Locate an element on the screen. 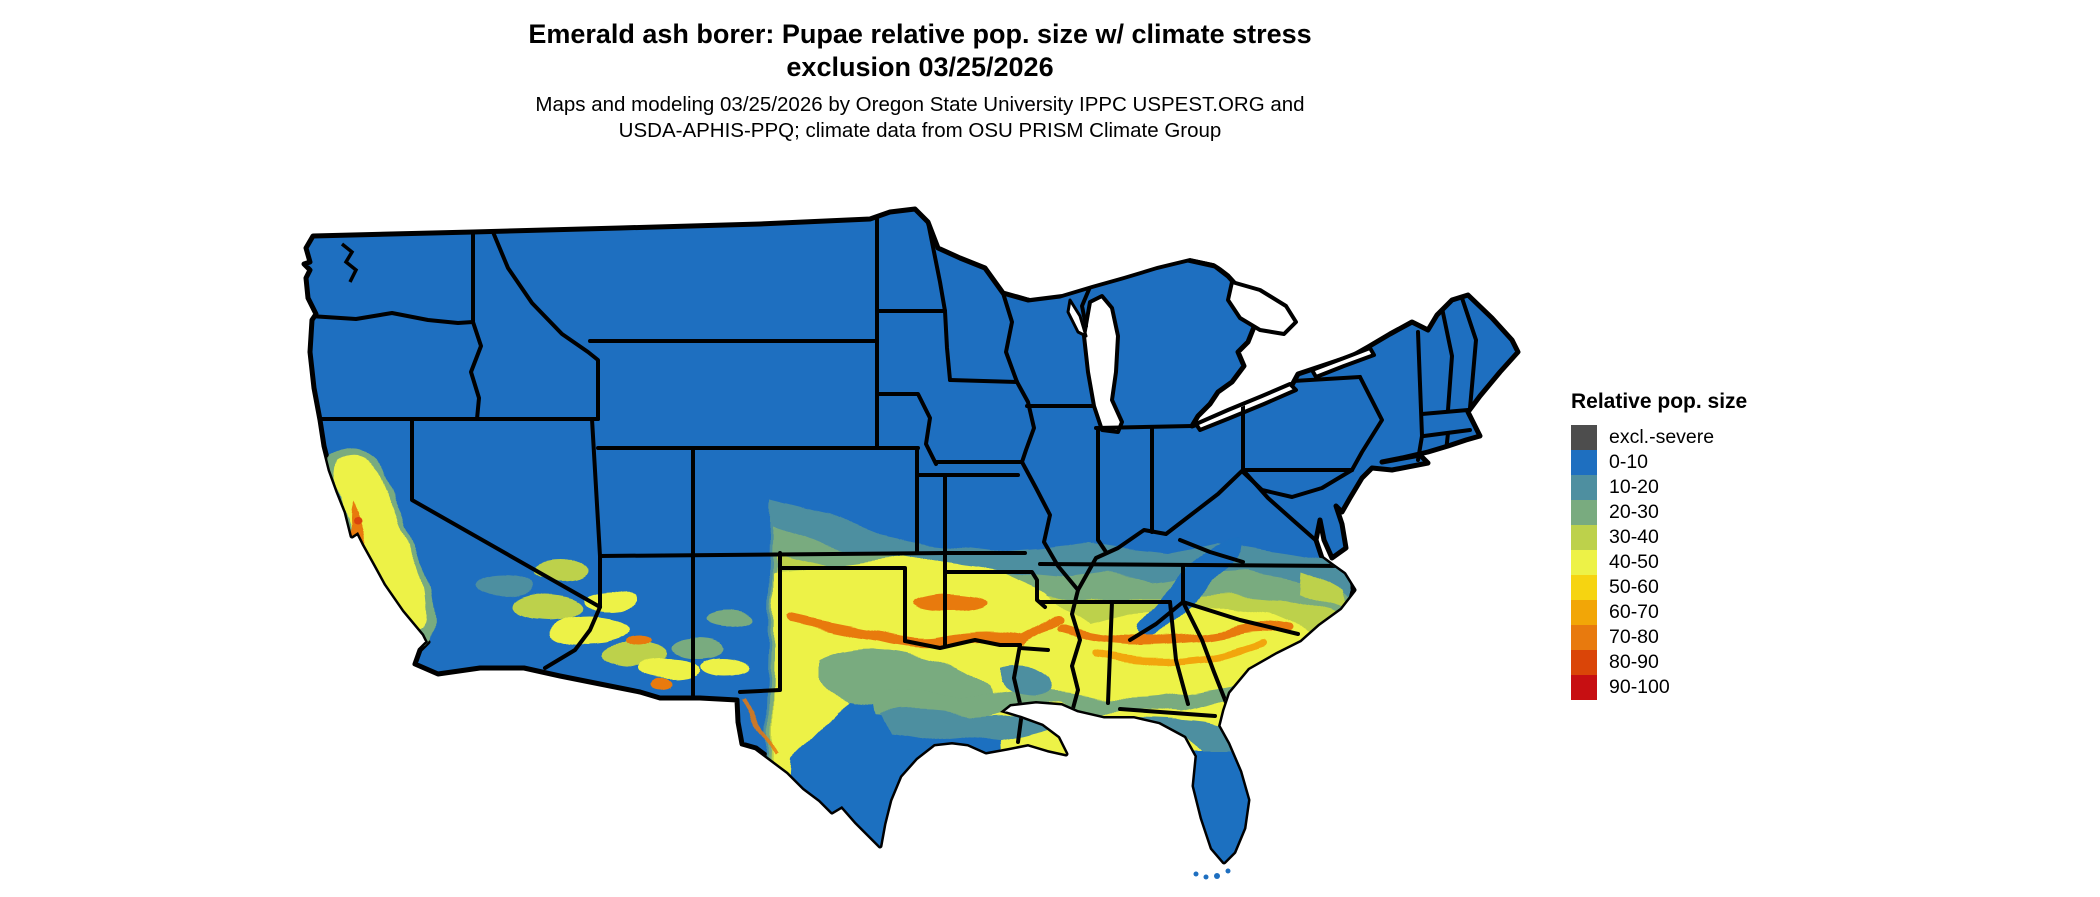 The width and height of the screenshot is (2100, 897). border-nc-sc is located at coordinates (1240, 618).